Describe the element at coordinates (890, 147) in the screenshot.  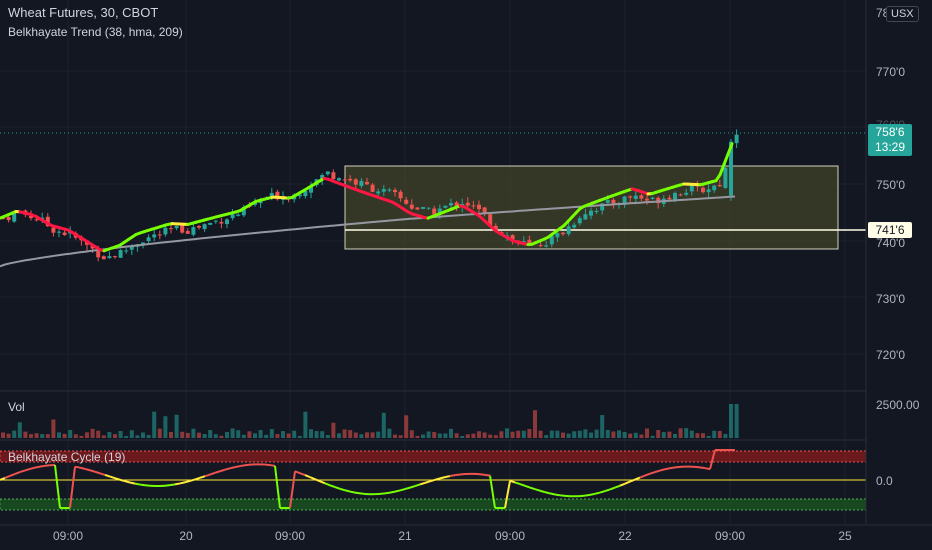
I see `bar-countdown: 13:29` at that location.